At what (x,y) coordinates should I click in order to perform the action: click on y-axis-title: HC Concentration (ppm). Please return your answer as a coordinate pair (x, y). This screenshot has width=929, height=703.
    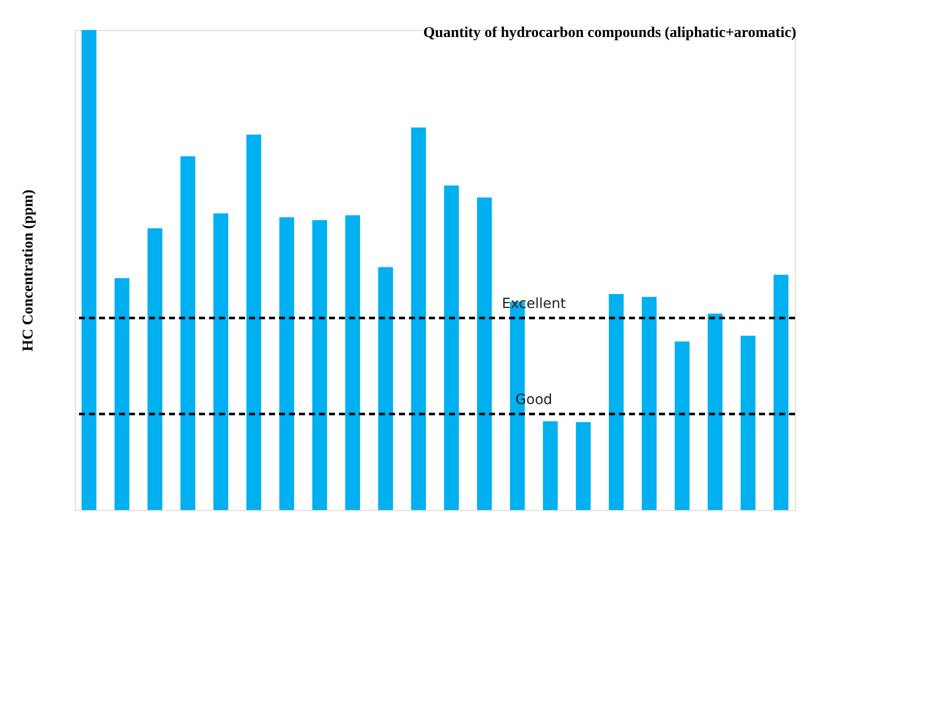
    Looking at the image, I should click on (28, 271).